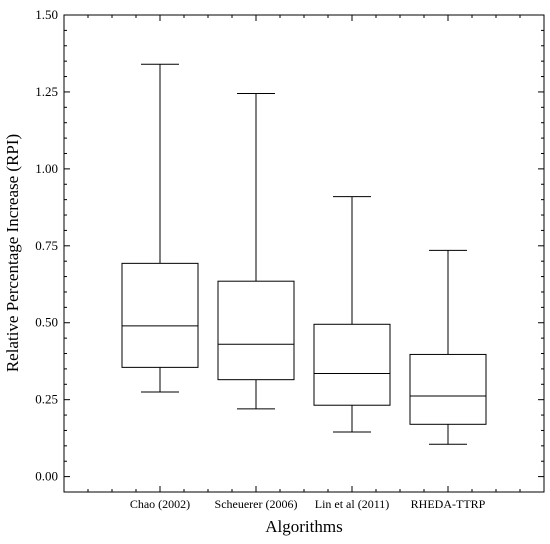  What do you see at coordinates (256, 504) in the screenshot?
I see `x-tick-label: Scheuerer (2006)` at bounding box center [256, 504].